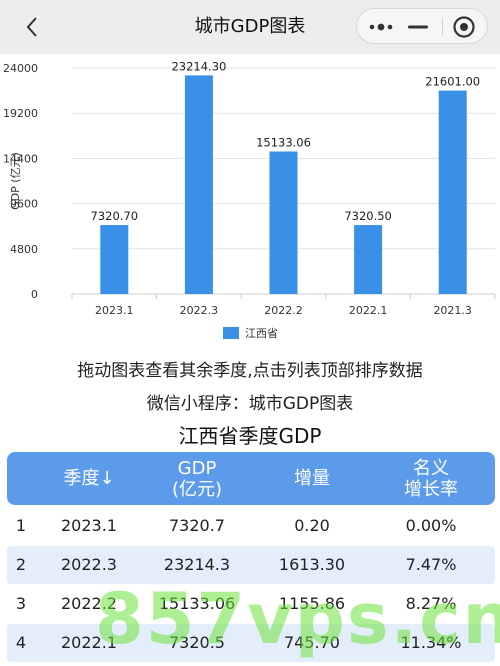  What do you see at coordinates (20, 113) in the screenshot?
I see `y-tick-label: 19200` at bounding box center [20, 113].